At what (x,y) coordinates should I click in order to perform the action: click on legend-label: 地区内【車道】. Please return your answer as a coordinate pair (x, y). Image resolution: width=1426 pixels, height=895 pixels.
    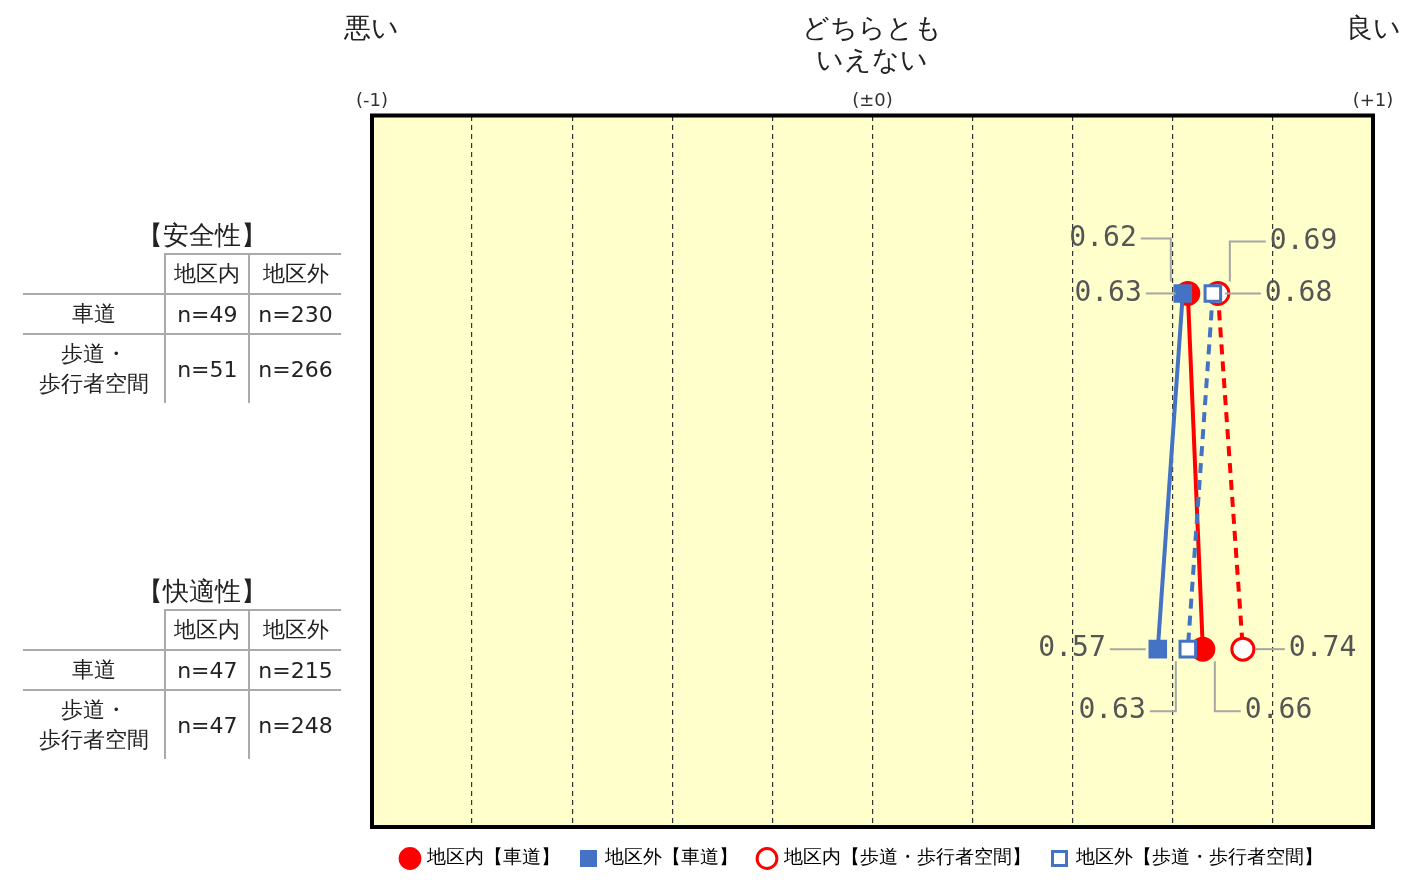
    Looking at the image, I should click on (492, 856).